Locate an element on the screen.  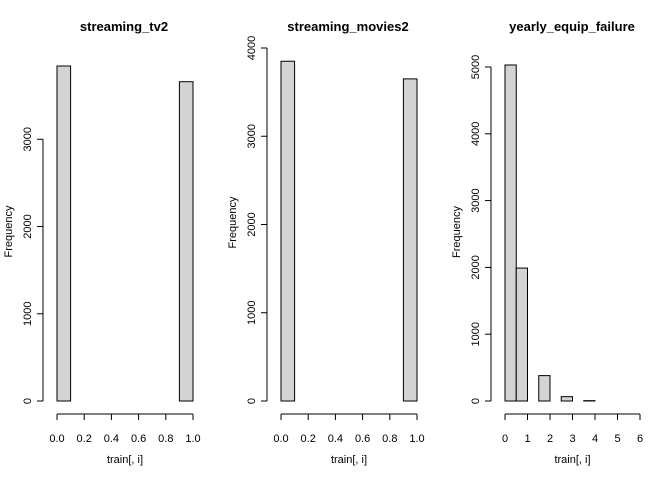
x-tick-label: 5 is located at coordinates (617, 439).